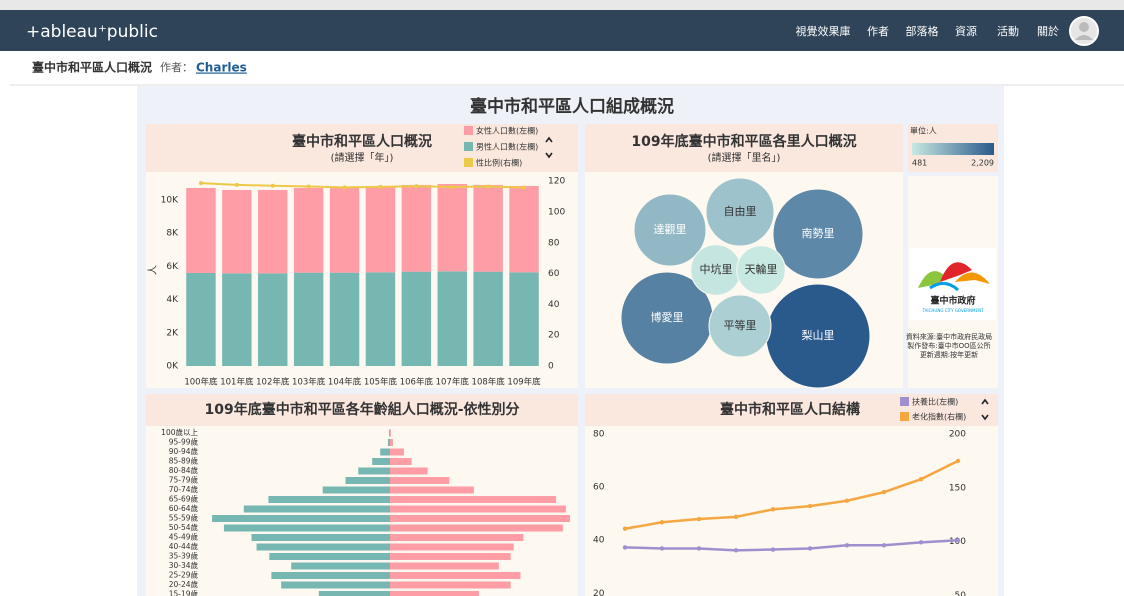 This screenshot has height=596, width=1124. I want to click on y2-tick-label: 50, so click(961, 593).